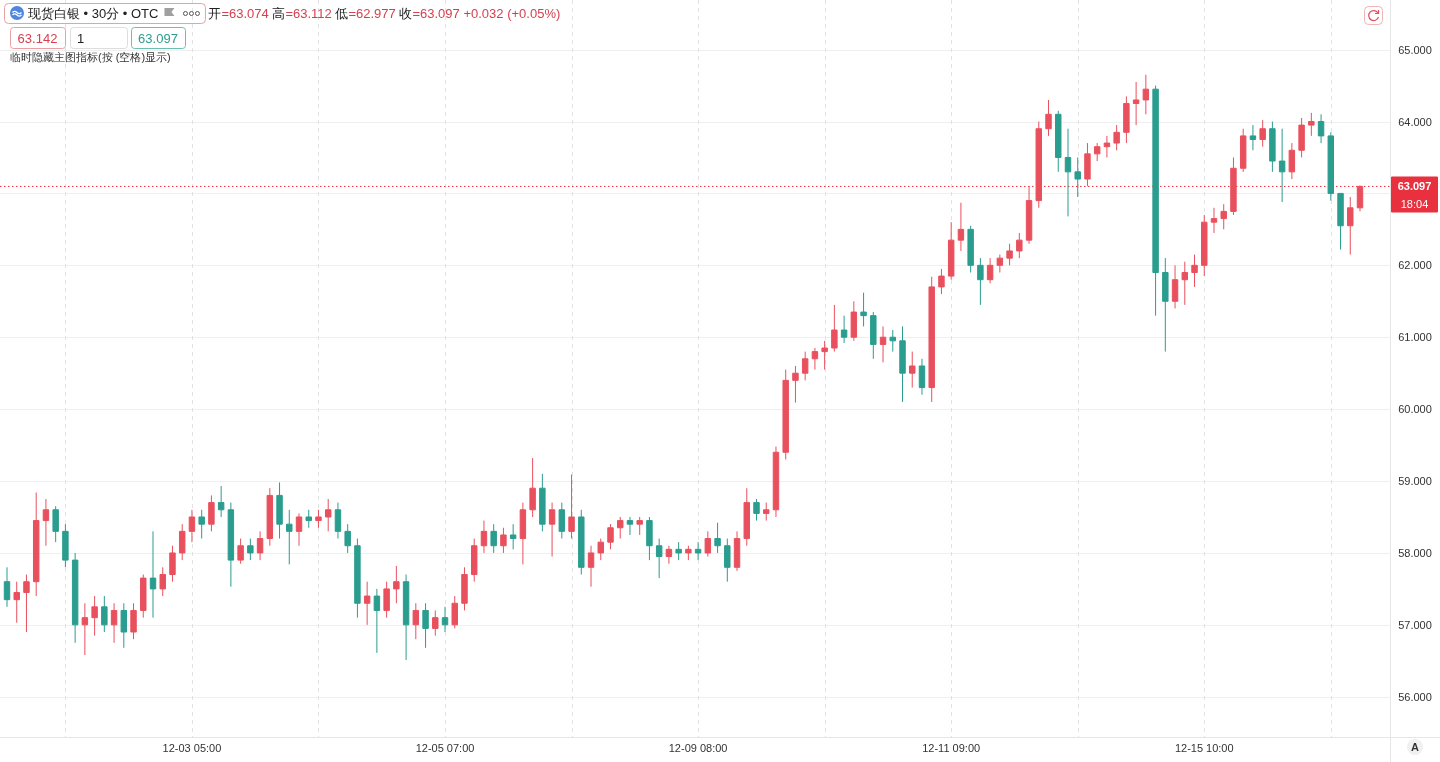 The image size is (1440, 762). Describe the element at coordinates (1415, 481) in the screenshot. I see `y-tick-label: 59.000` at that location.